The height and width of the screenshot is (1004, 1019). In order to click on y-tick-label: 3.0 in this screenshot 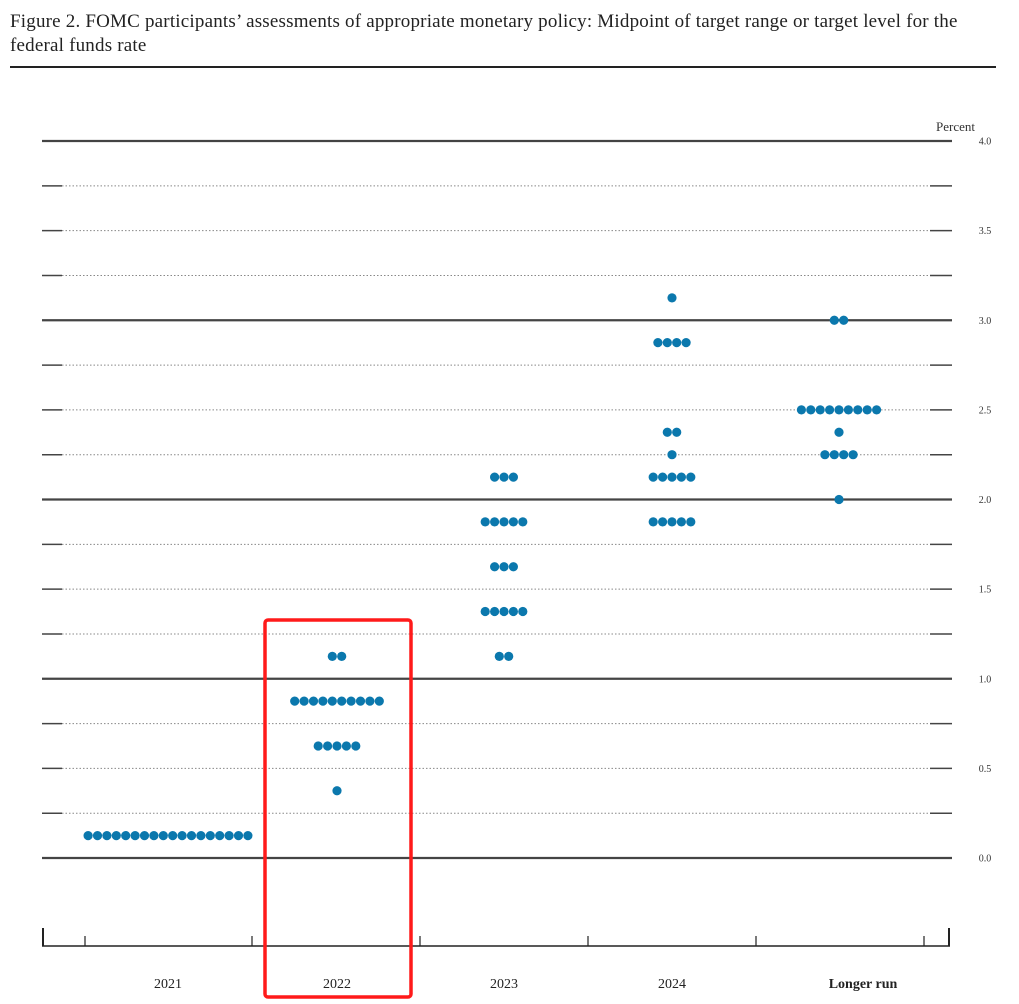, I will do `click(985, 321)`.